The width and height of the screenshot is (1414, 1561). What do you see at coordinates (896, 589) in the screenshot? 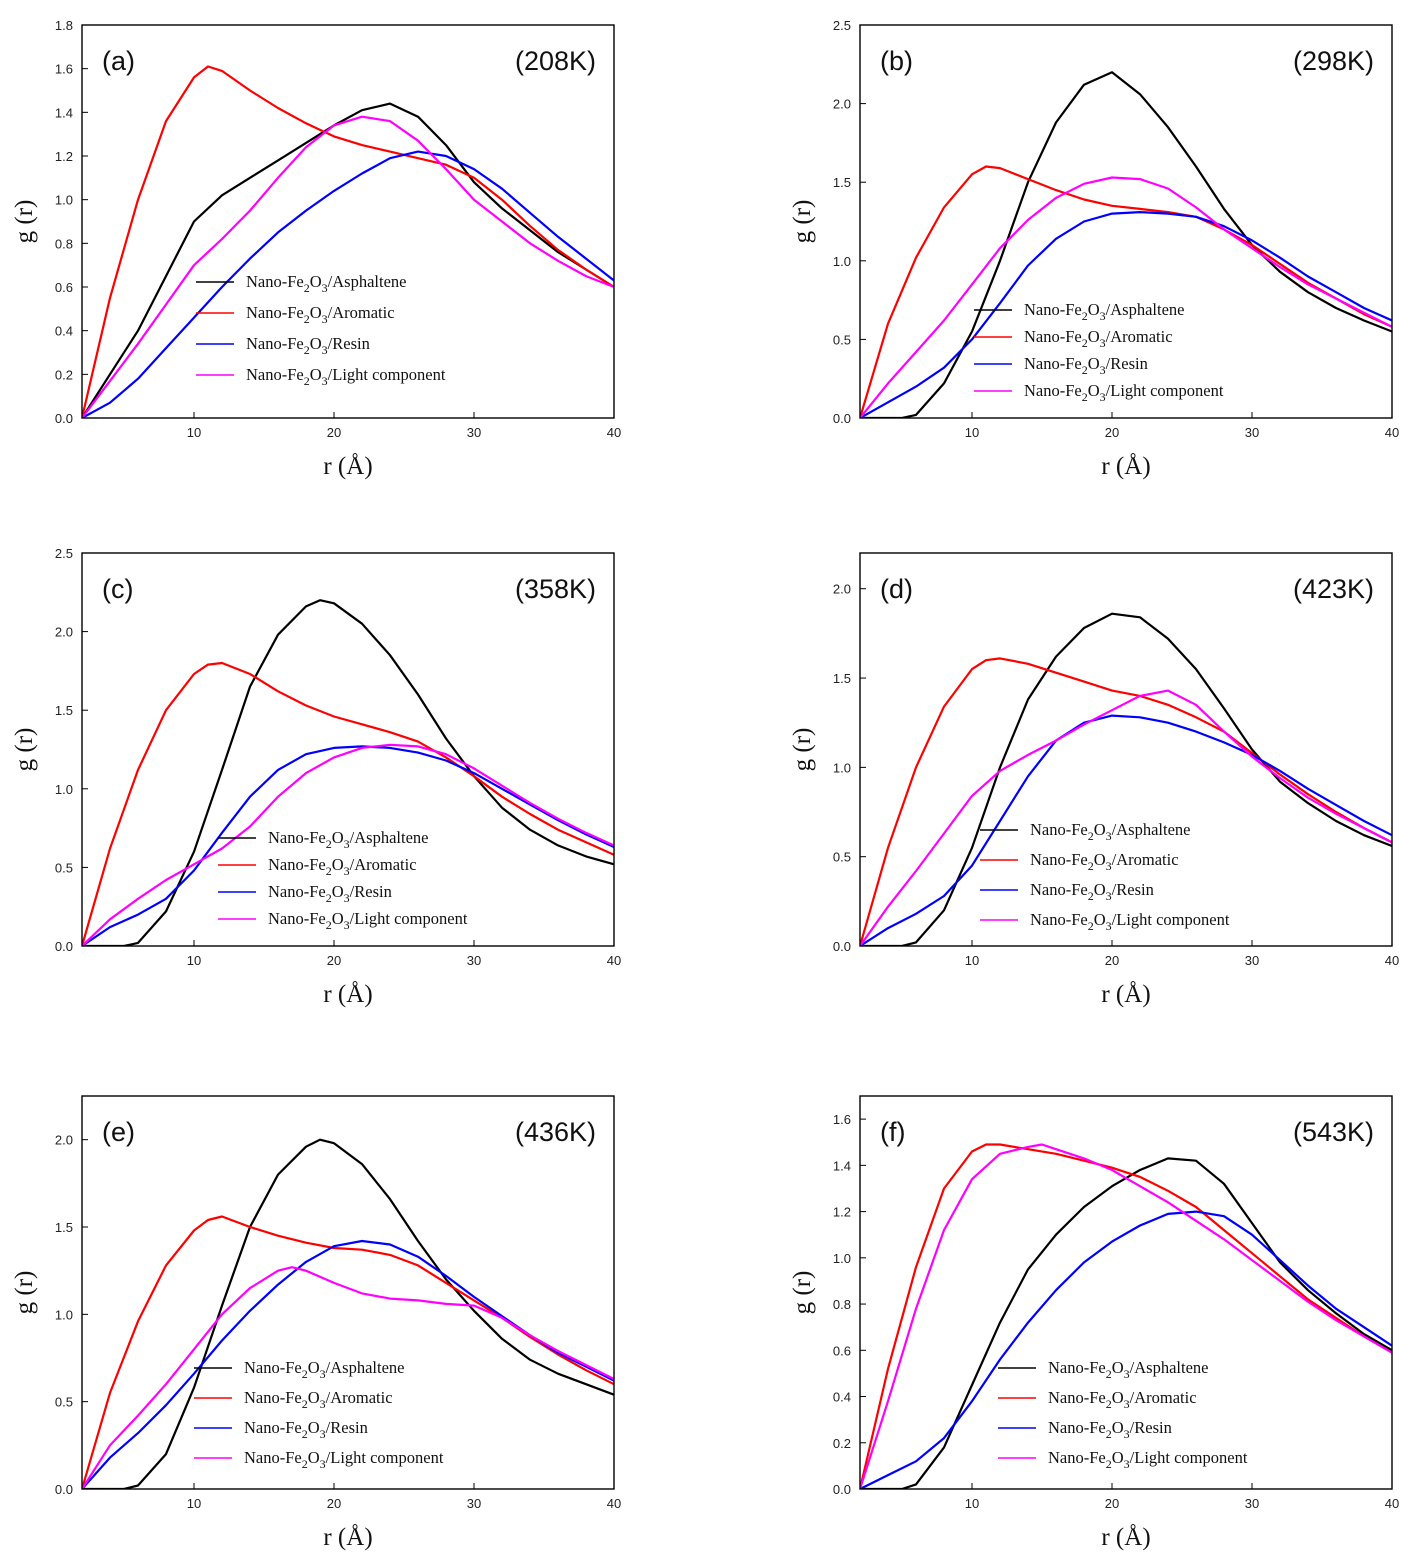
I see `panel-label: (d)` at bounding box center [896, 589].